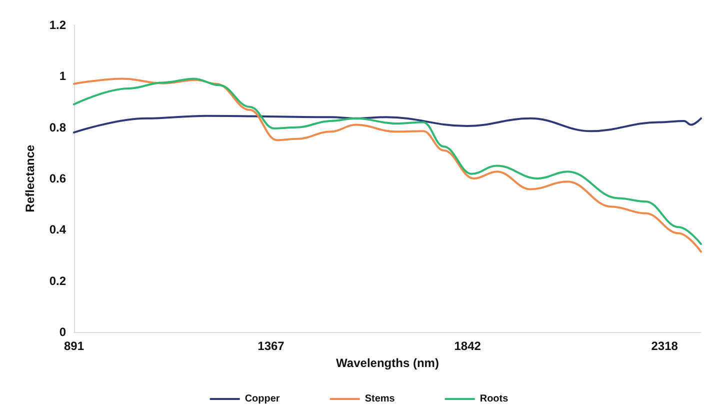 This screenshot has height=411, width=718. Describe the element at coordinates (664, 346) in the screenshot. I see `x-tick-label: 2318` at that location.